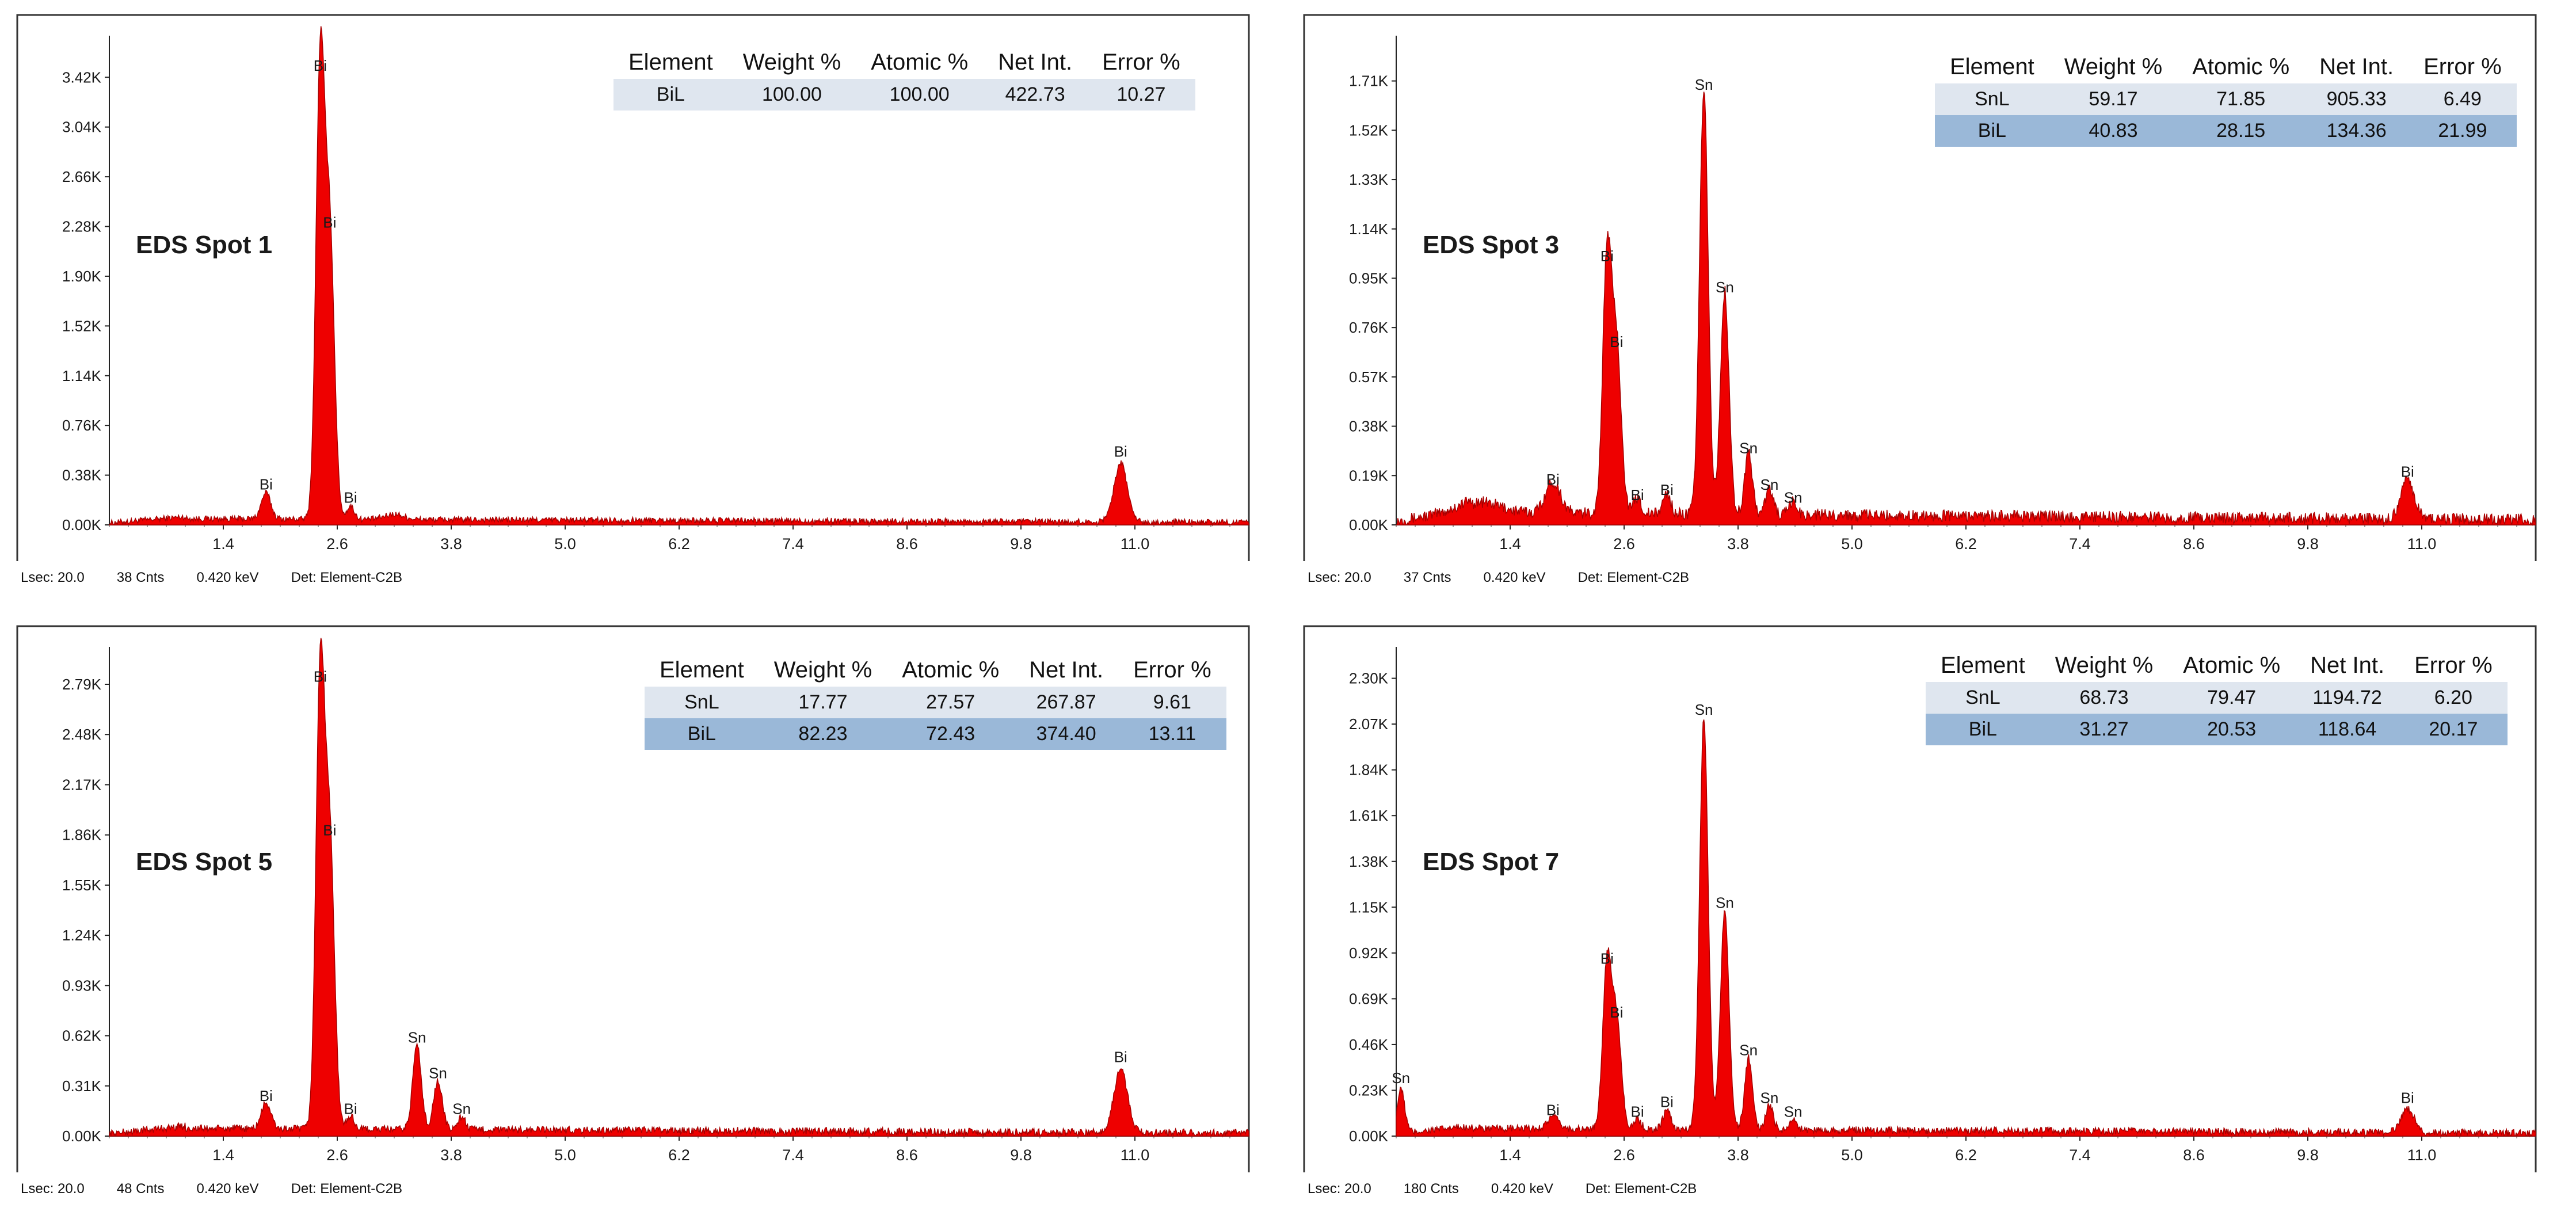 This screenshot has width=2576, height=1223. Describe the element at coordinates (823, 702) in the screenshot. I see `table-cell: 17.77` at that location.